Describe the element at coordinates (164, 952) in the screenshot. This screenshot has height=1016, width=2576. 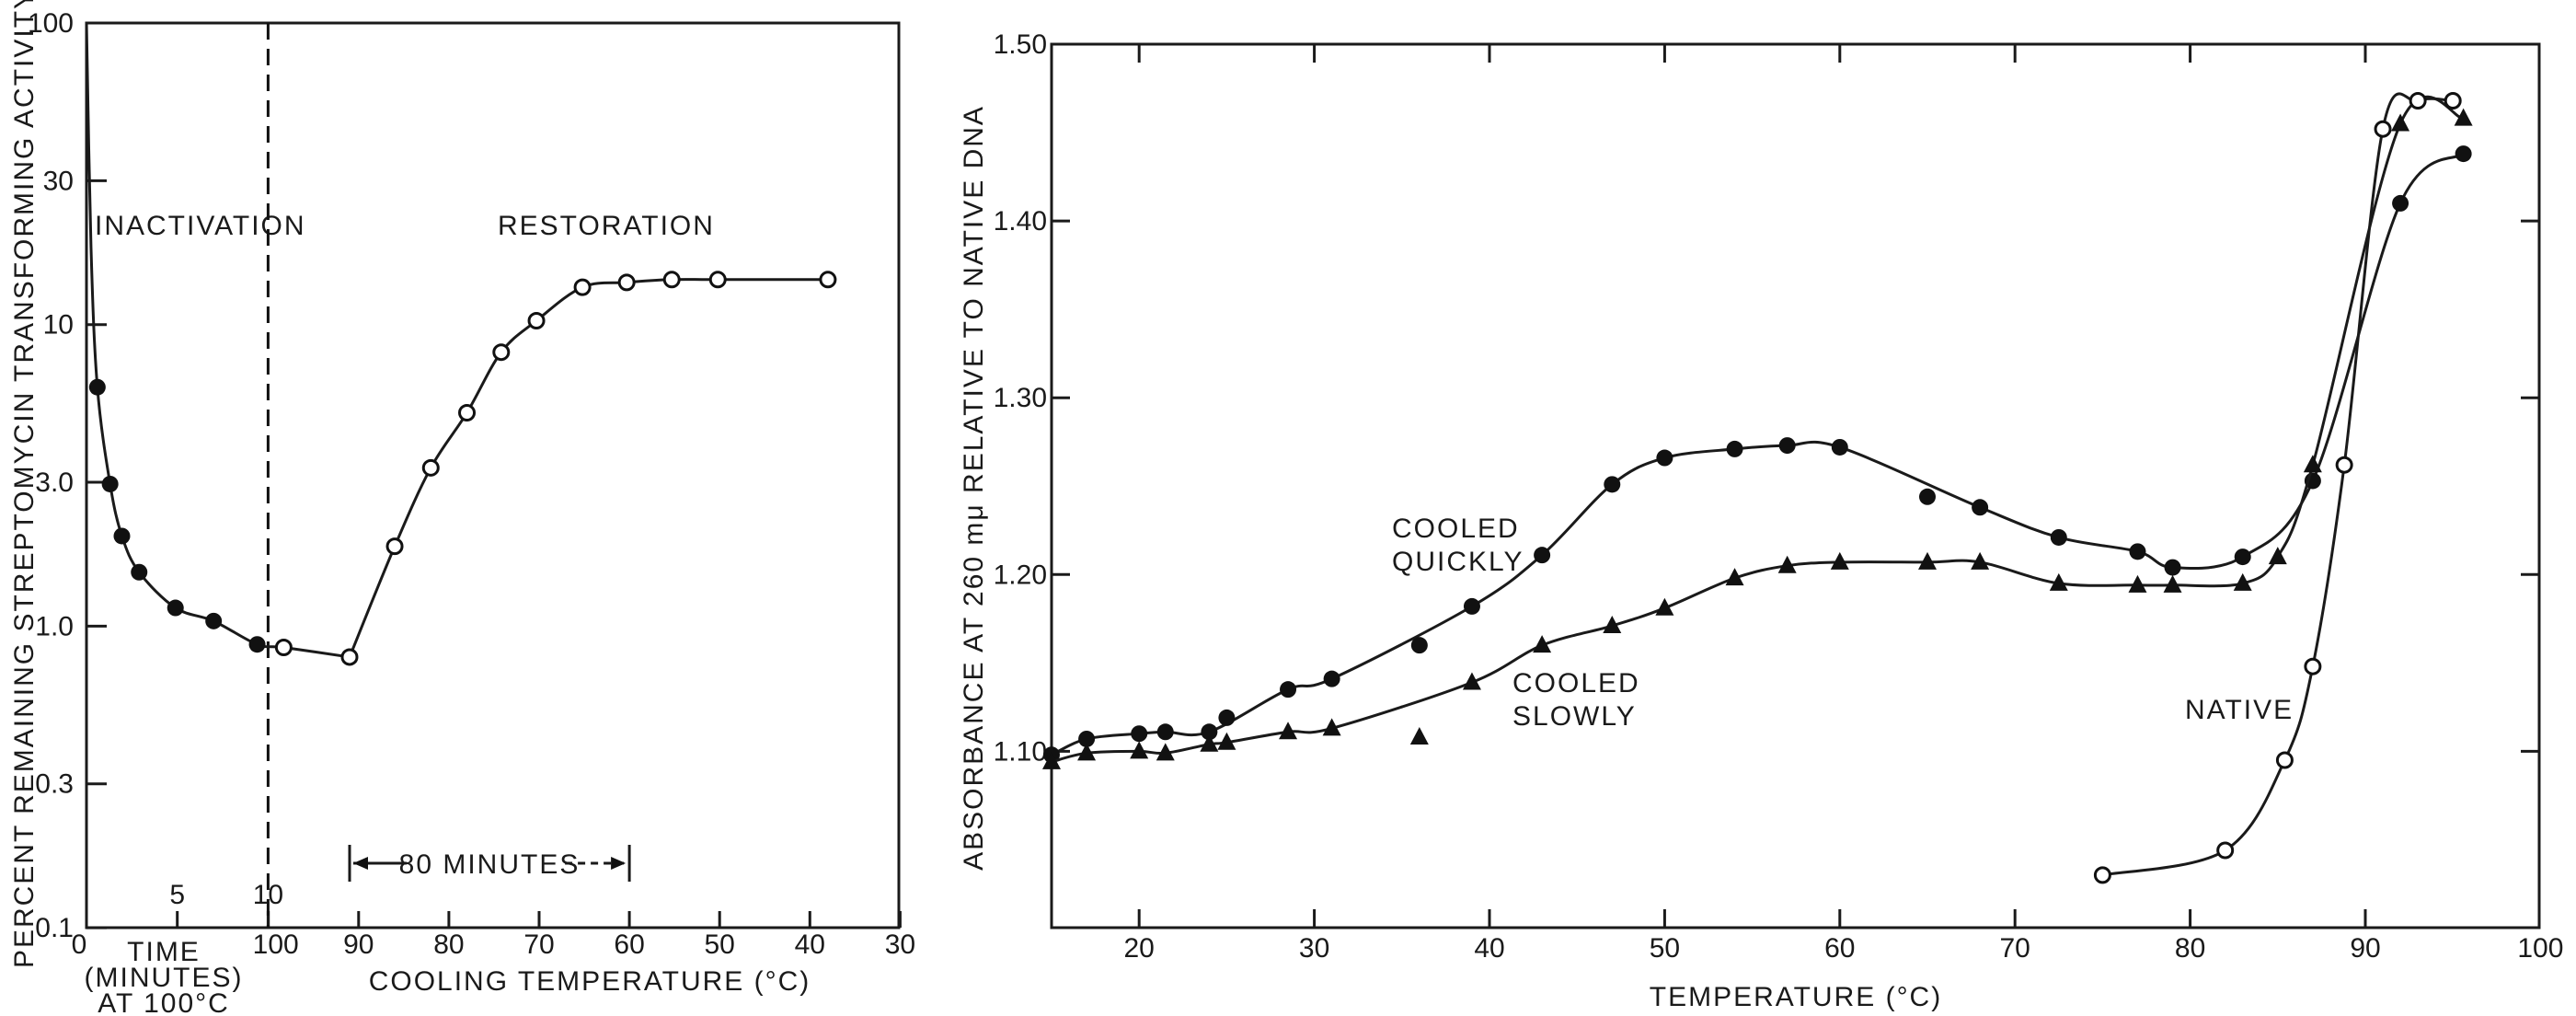
I see `time-axis-title-1: TIME` at that location.